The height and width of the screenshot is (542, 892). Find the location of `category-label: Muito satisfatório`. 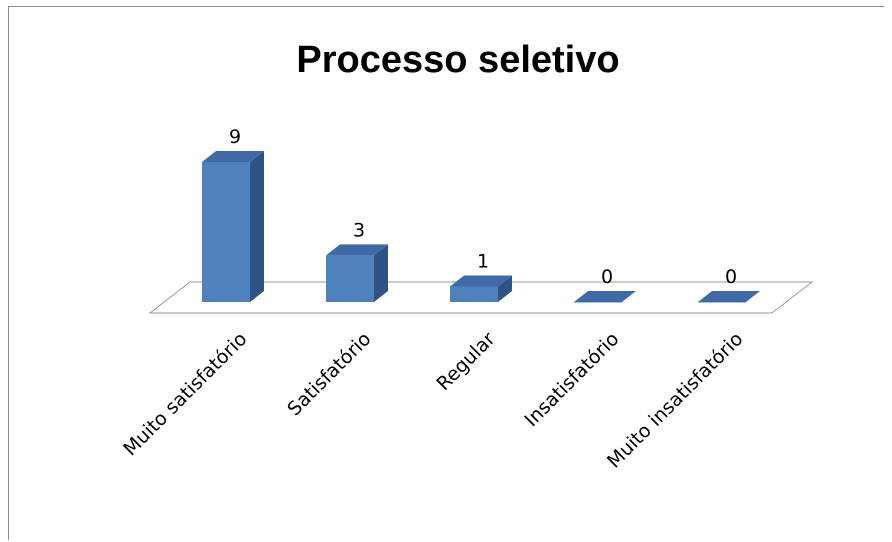

category-label: Muito satisfatório is located at coordinates (185, 394).